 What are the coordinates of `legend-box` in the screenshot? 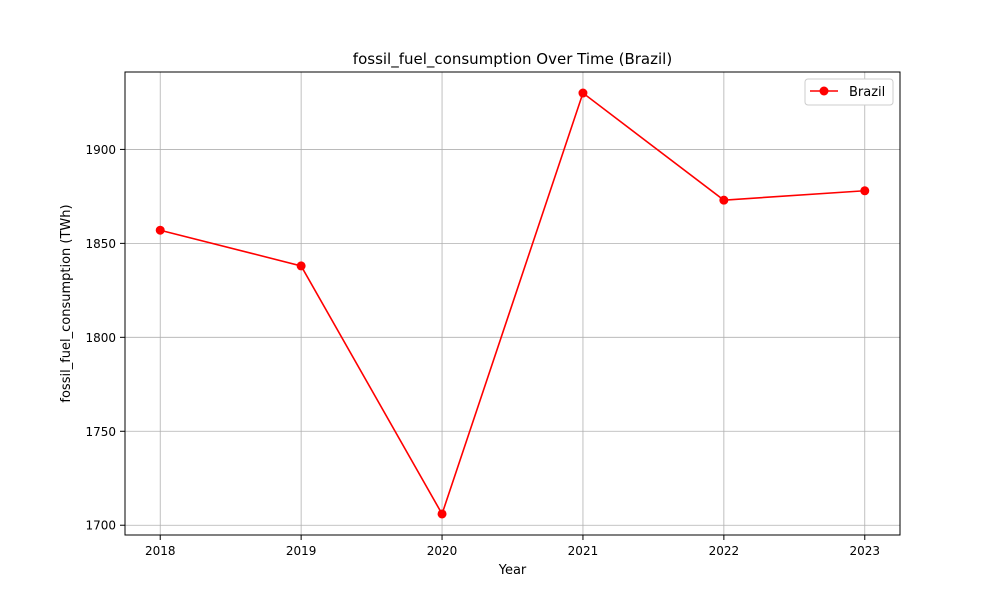 It's located at (849, 92).